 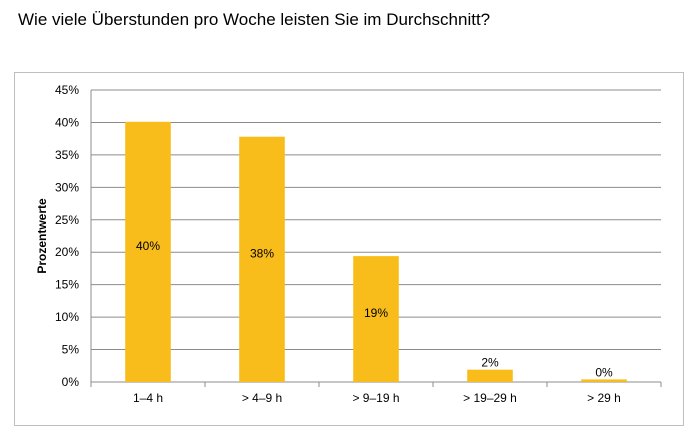 What do you see at coordinates (67, 236) in the screenshot?
I see `y-tick-labels: 0% 5% 10% 15% 20% 25% 30% 35% 40% 45%` at bounding box center [67, 236].